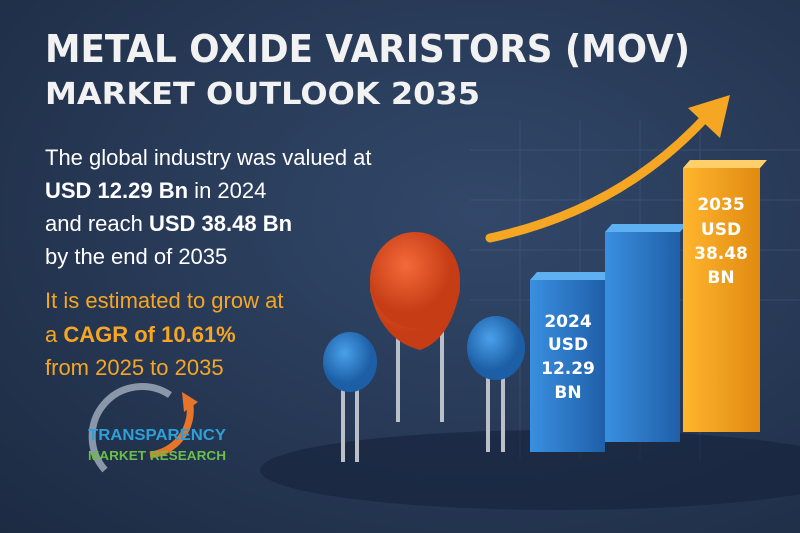 The width and height of the screenshot is (800, 533). What do you see at coordinates (208, 157) in the screenshot?
I see `summary-line: The global industry was valued at` at bounding box center [208, 157].